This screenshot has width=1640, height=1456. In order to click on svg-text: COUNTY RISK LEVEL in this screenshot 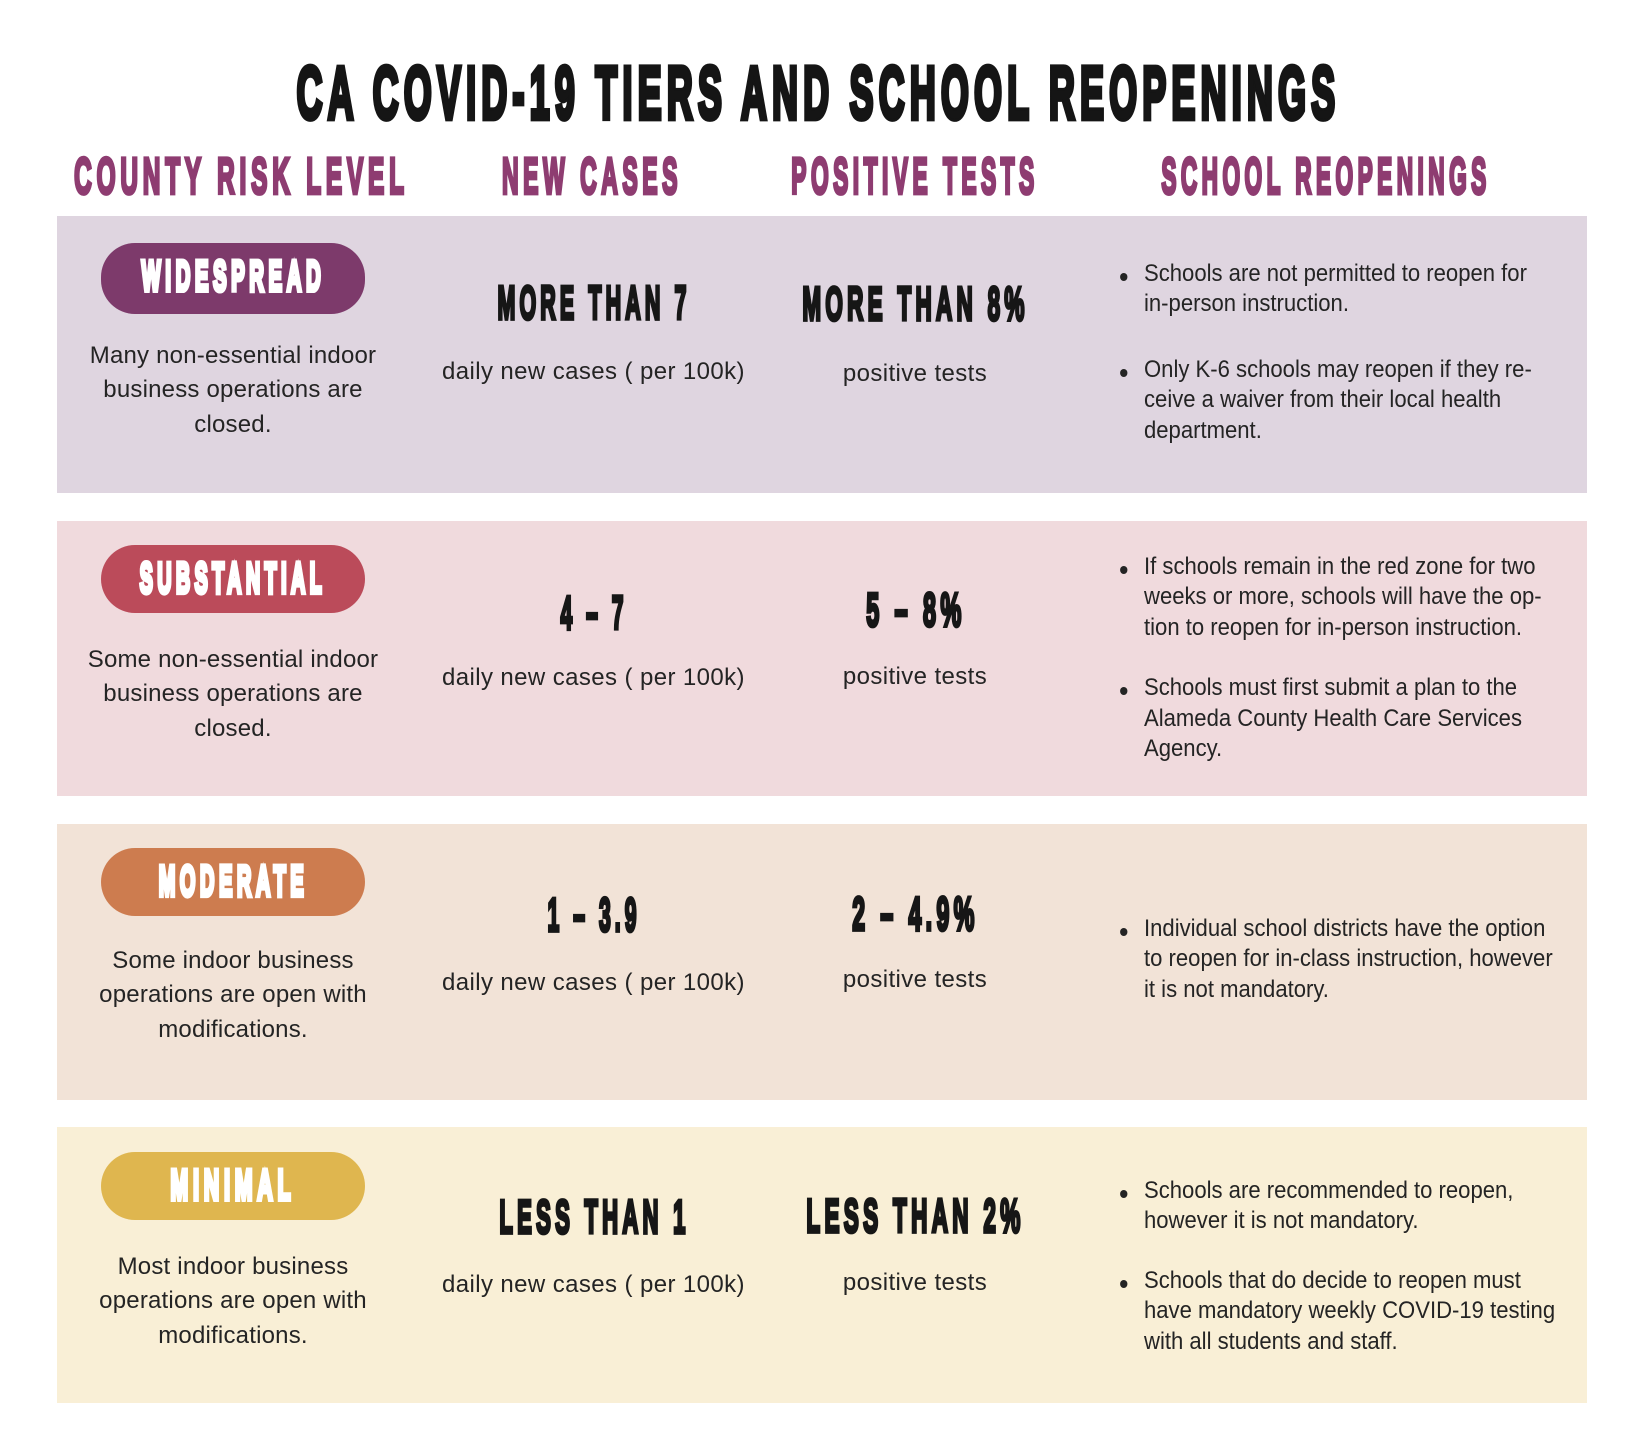, I will do `click(241, 177)`.